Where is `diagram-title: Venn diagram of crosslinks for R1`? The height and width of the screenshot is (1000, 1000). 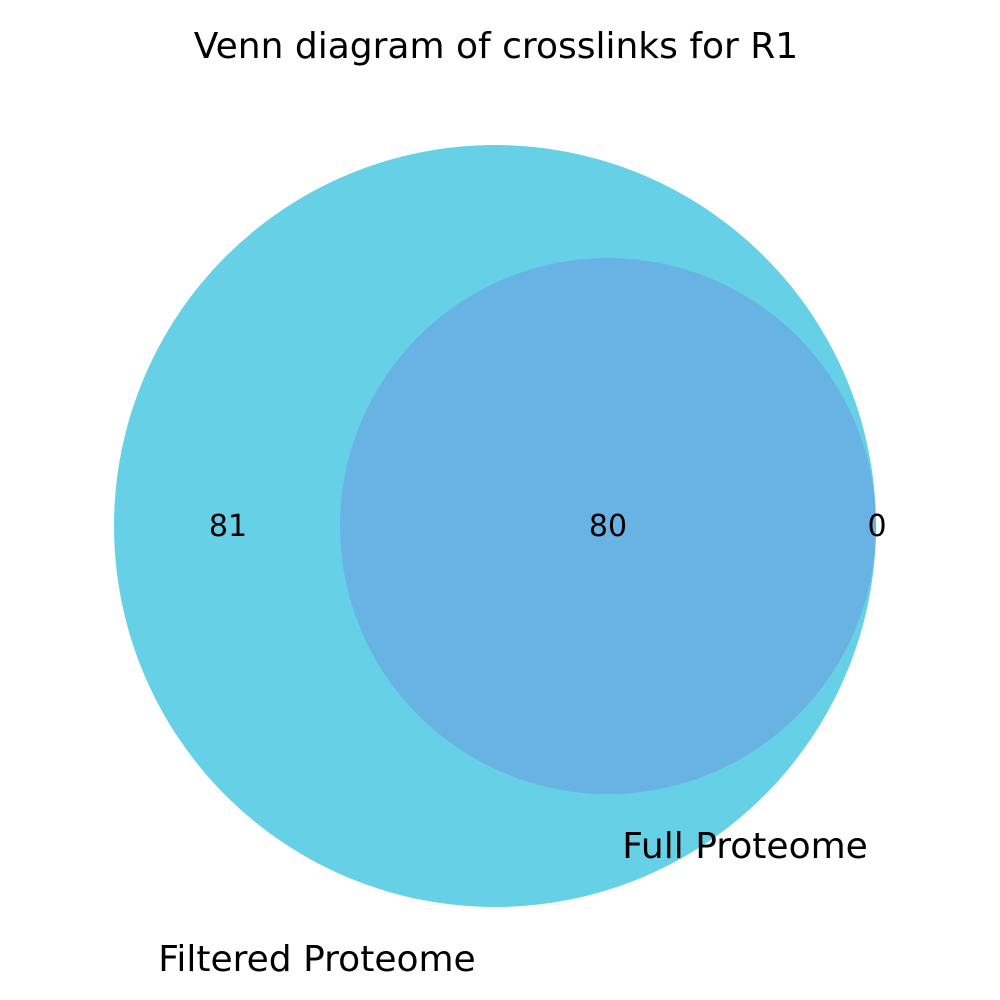 diagram-title: Venn diagram of crosslinks for R1 is located at coordinates (496, 46).